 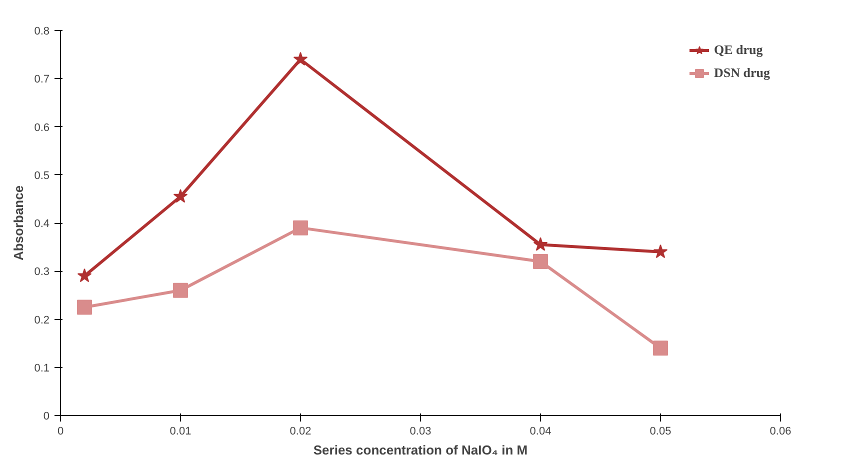 What do you see at coordinates (18, 223) in the screenshot?
I see `y-axis-title: Absorbance` at bounding box center [18, 223].